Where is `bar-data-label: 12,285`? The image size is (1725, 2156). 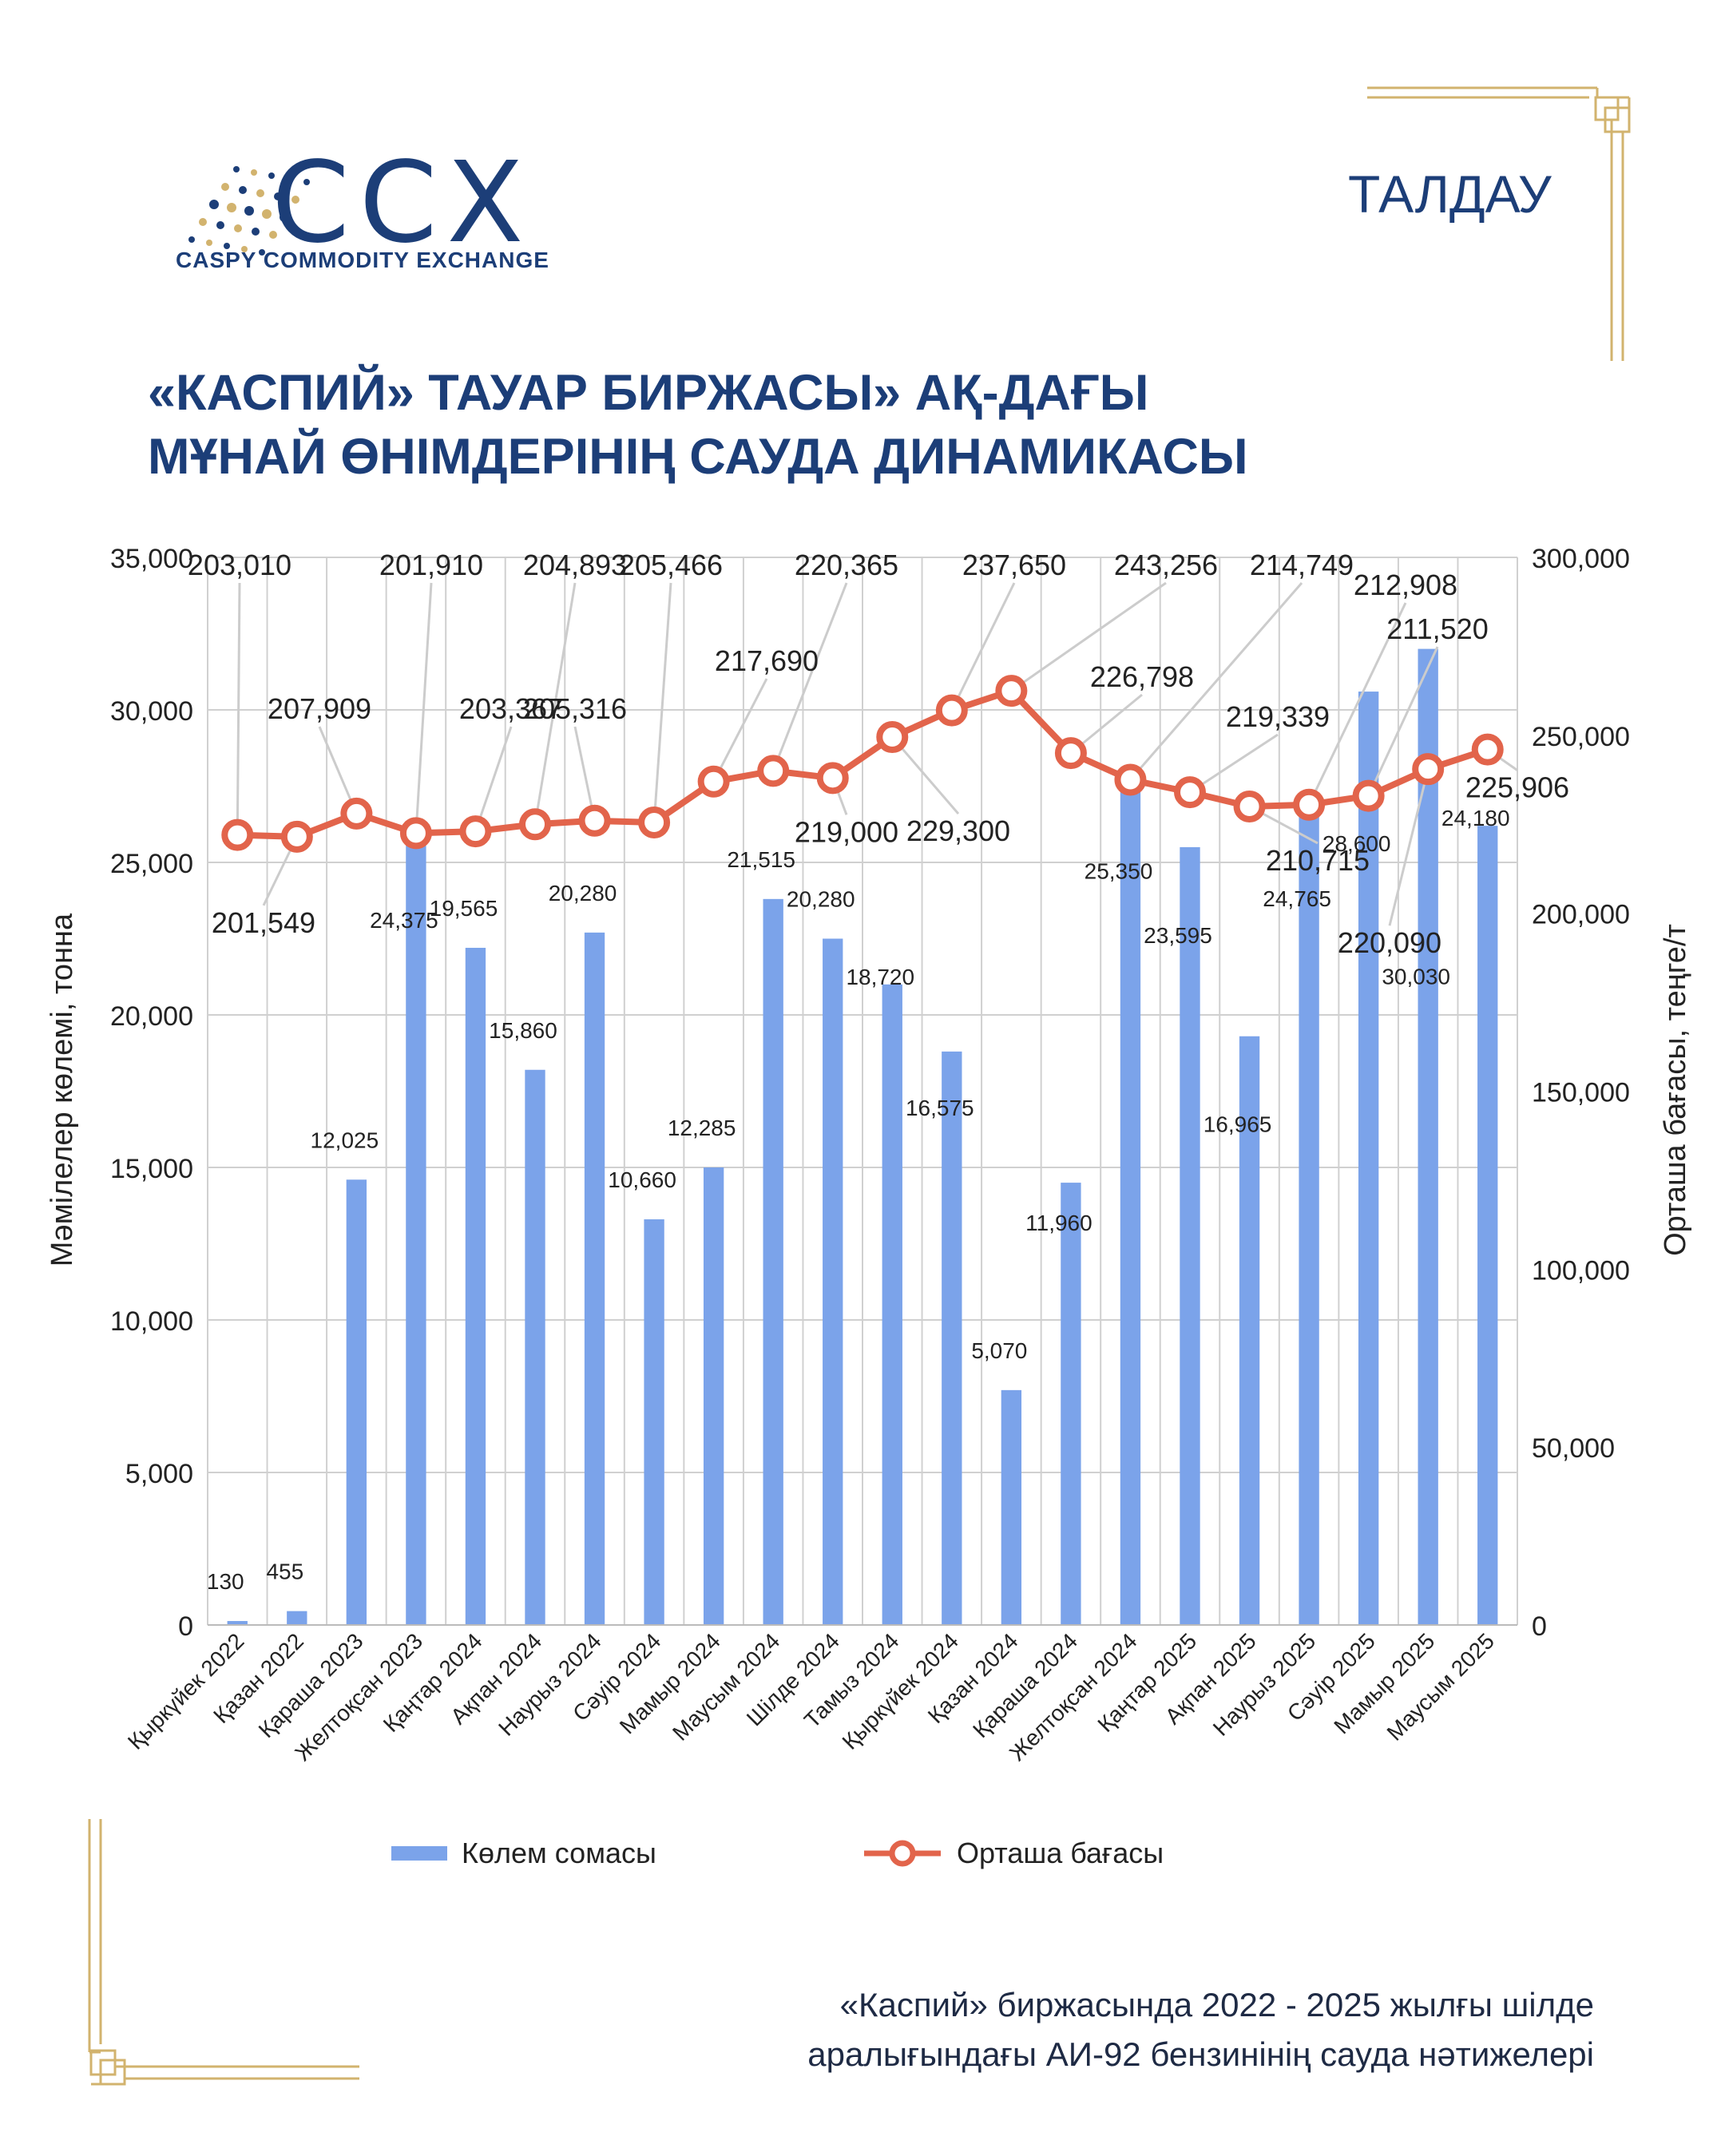
bar-data-label: 12,285 is located at coordinates (702, 1128).